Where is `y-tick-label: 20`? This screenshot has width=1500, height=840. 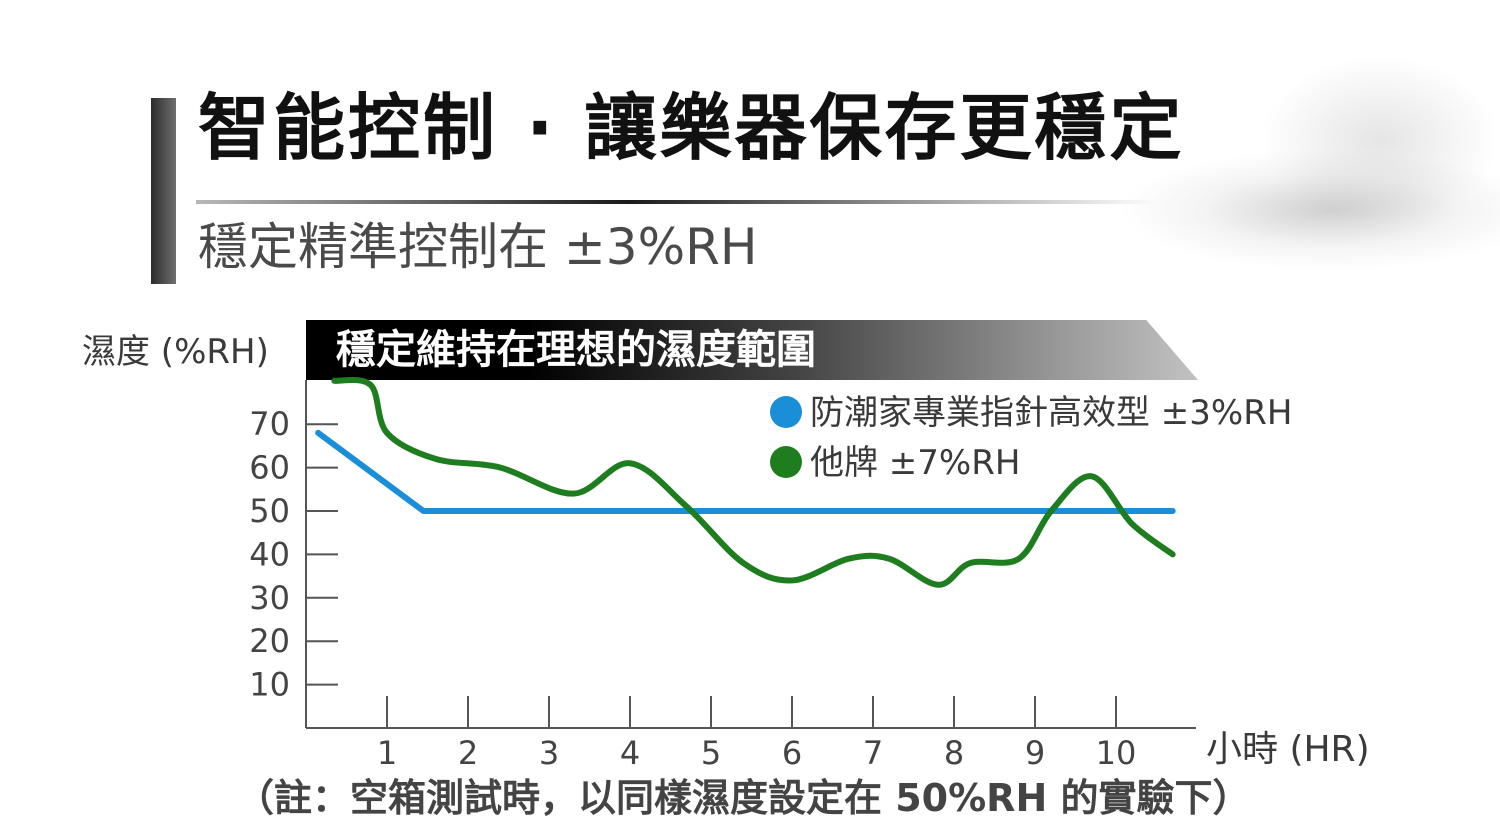 y-tick-label: 20 is located at coordinates (269, 641).